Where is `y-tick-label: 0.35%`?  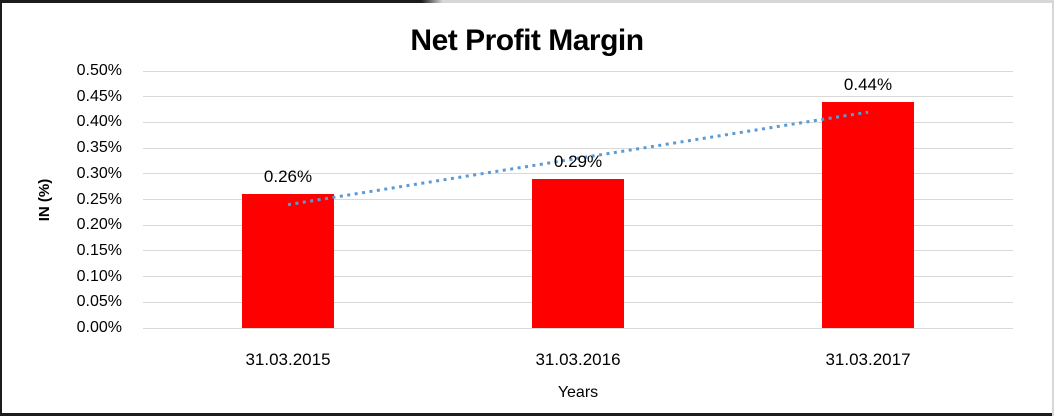
y-tick-label: 0.35% is located at coordinates (99, 148).